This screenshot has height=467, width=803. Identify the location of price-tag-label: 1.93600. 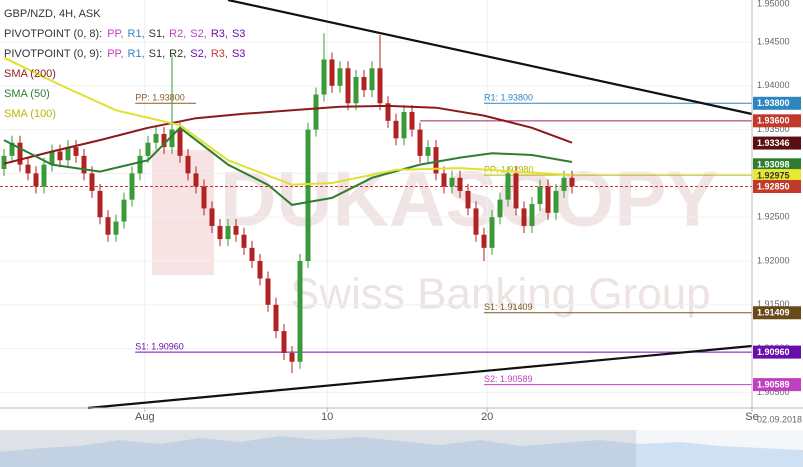
(773, 121).